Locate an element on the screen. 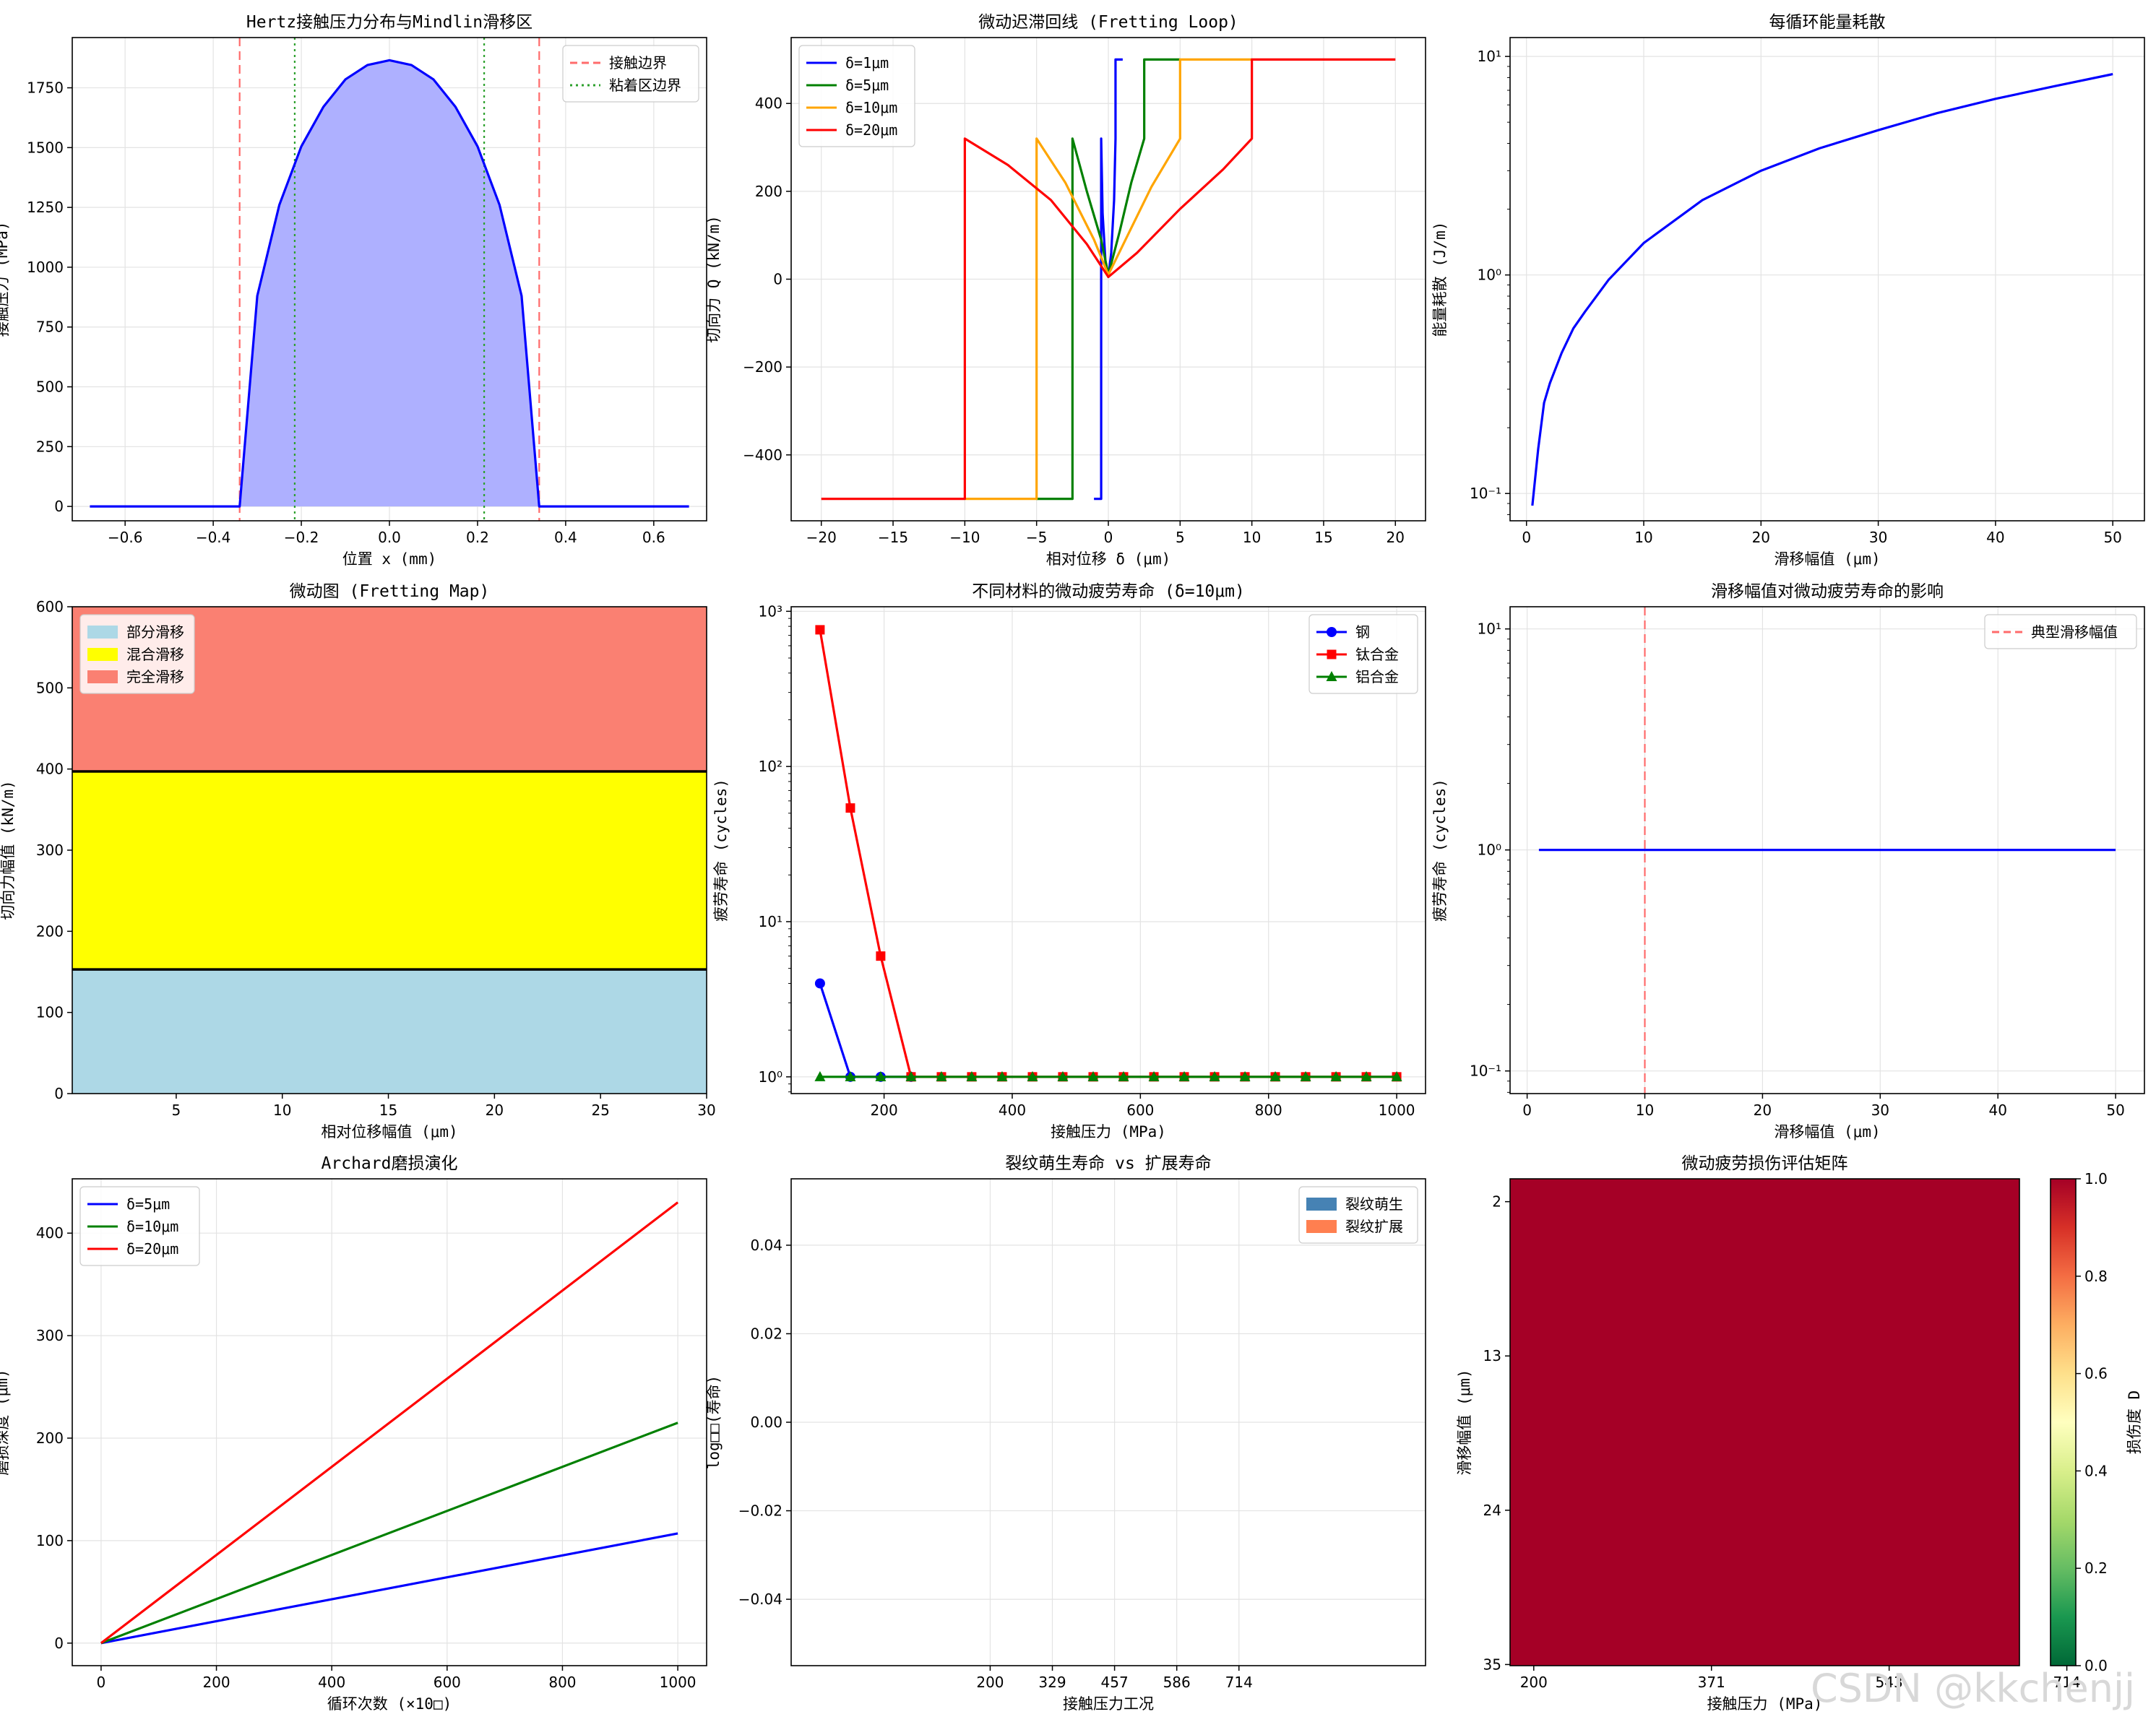 This screenshot has width=2156, height=1722. x-axis-label: 位置 x (mm) is located at coordinates (389, 559).